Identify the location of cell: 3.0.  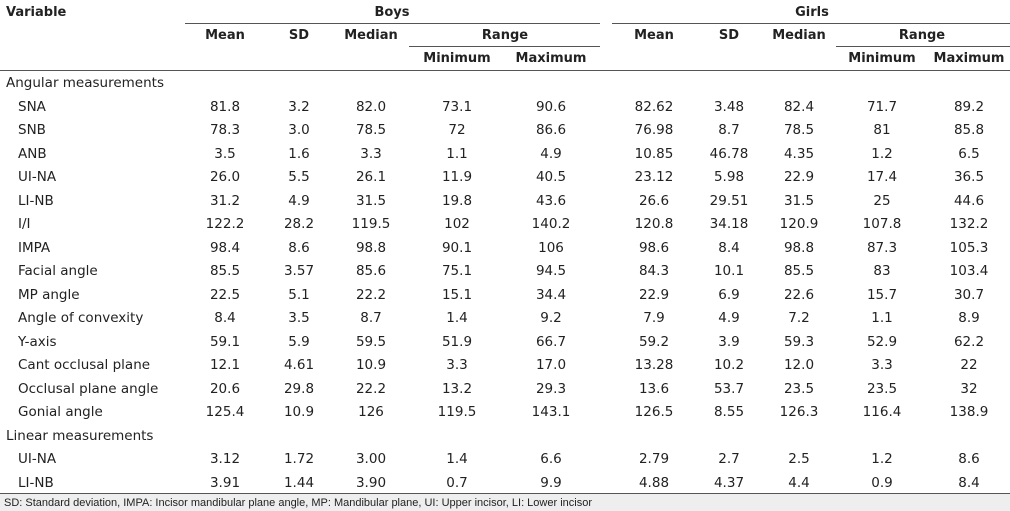
(299, 130).